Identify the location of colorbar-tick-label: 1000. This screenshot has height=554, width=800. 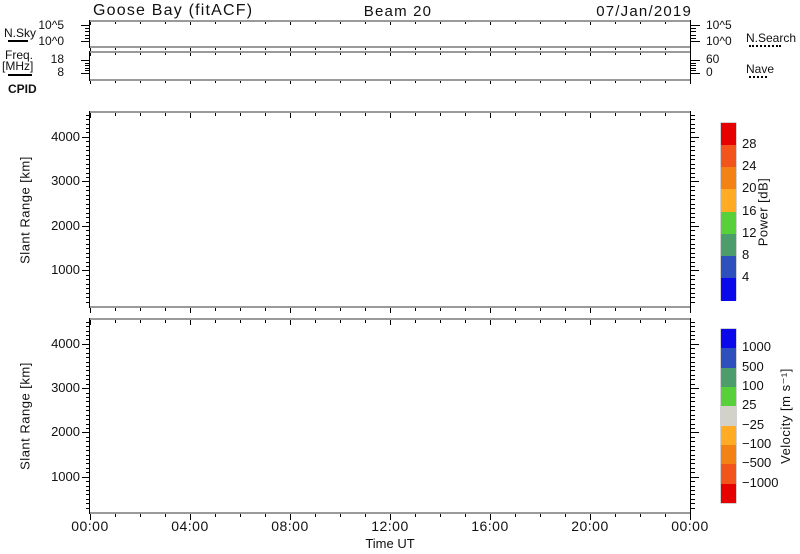
(756, 347).